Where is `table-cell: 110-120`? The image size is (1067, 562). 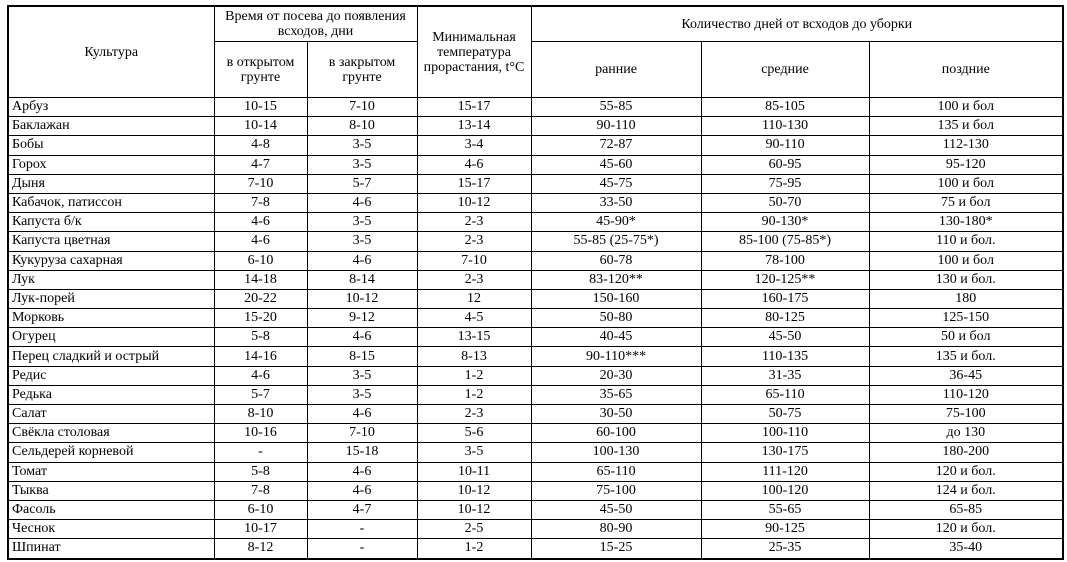 table-cell: 110-120 is located at coordinates (966, 395).